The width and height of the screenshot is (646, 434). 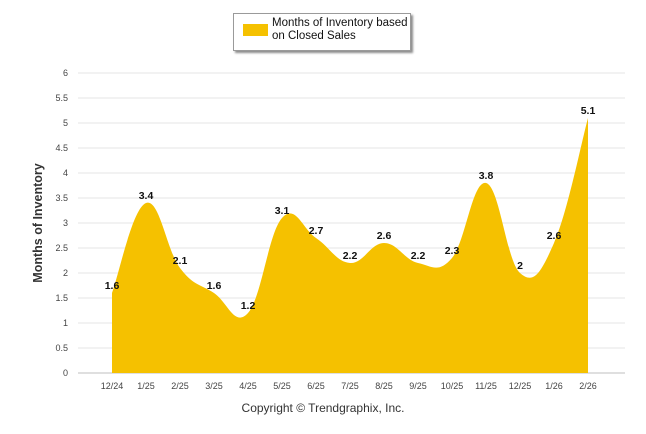 What do you see at coordinates (588, 111) in the screenshot?
I see `data-label: 5.1` at bounding box center [588, 111].